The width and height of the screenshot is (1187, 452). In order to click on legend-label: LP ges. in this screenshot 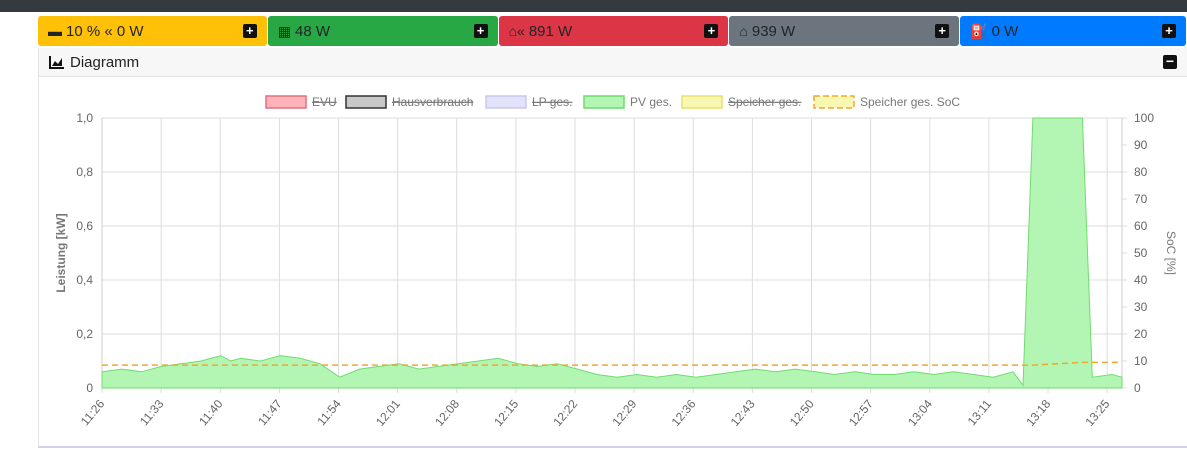, I will do `click(552, 102)`.